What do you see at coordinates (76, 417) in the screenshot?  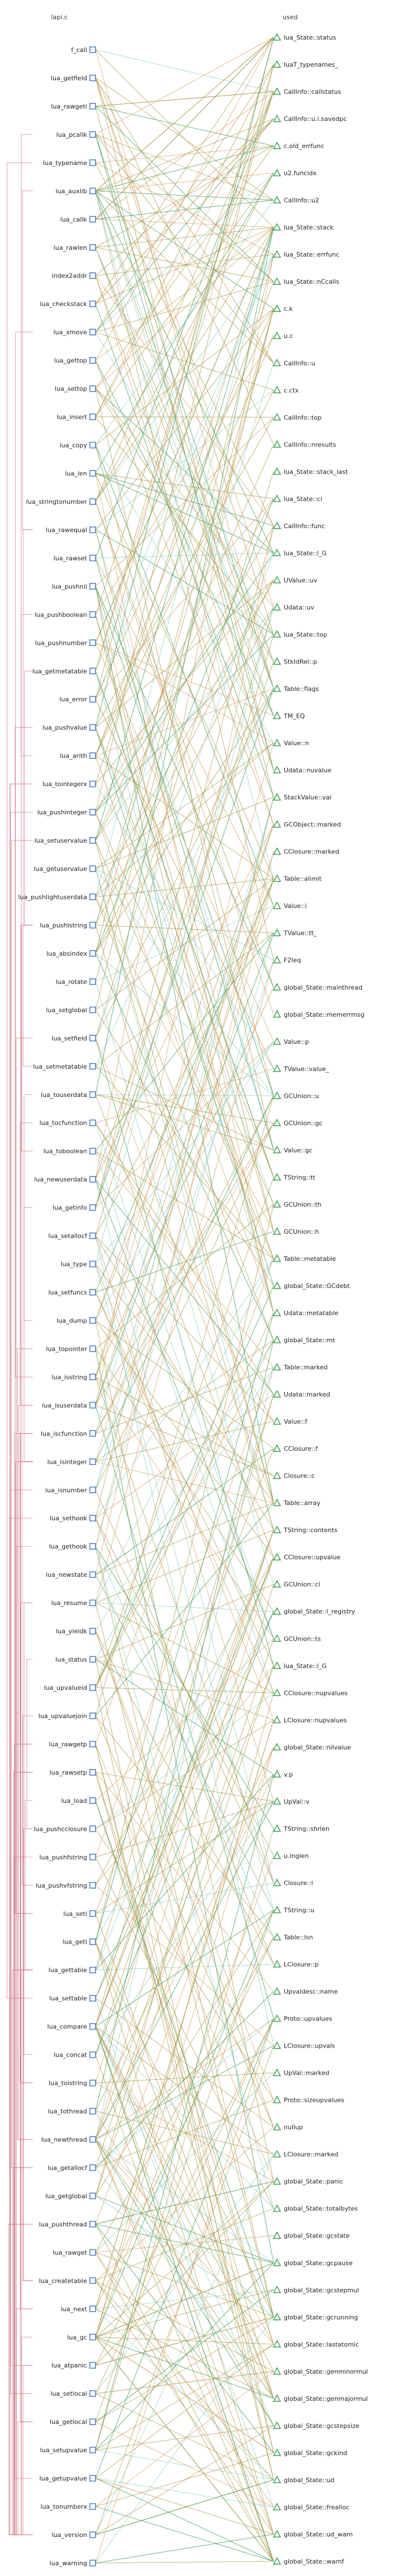 I see `function-node: lua_insert` at bounding box center [76, 417].